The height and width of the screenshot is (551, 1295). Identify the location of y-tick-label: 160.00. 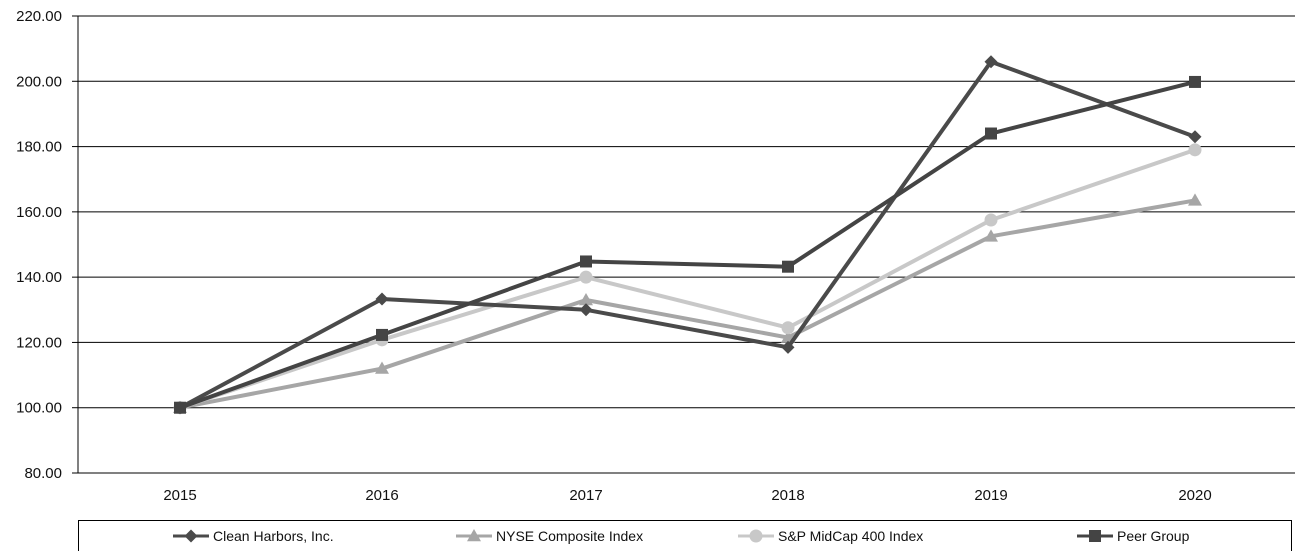
(39, 212).